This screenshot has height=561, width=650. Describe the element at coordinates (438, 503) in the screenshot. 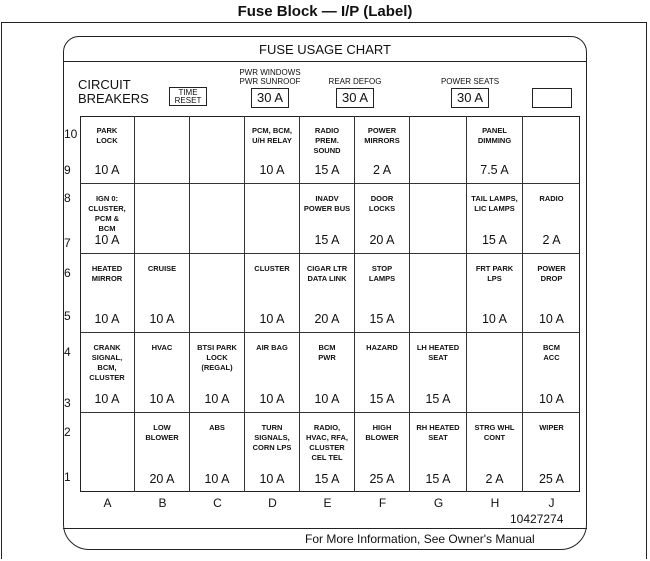

I see `column-letter: G` at that location.